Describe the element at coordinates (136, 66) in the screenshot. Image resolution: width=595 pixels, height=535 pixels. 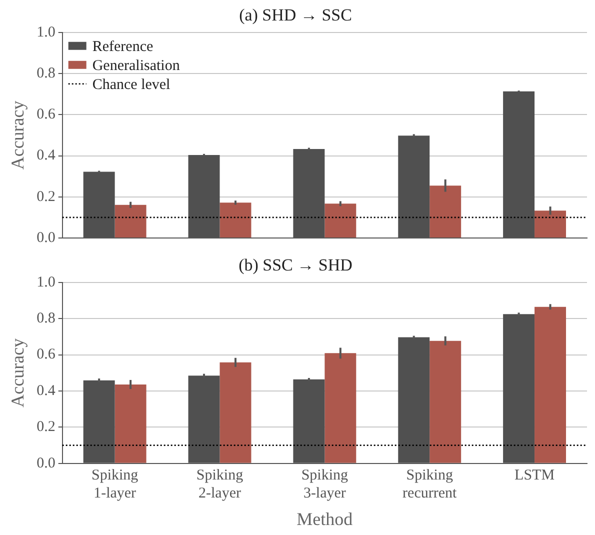
I see `legend-label: Generalisation` at that location.